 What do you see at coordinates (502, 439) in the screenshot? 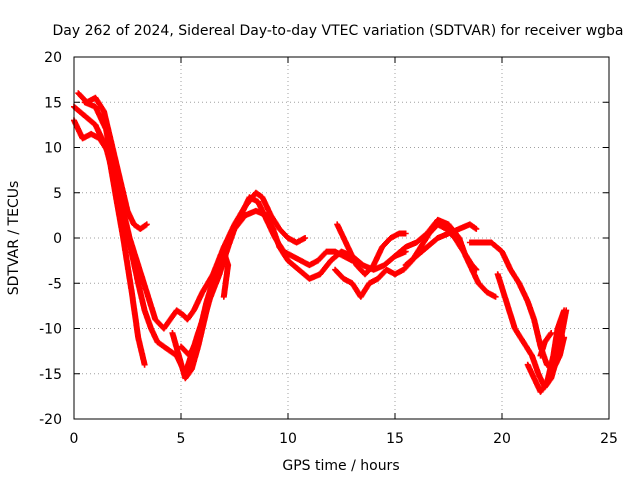
I see `x-tick-label: 20` at bounding box center [502, 439].